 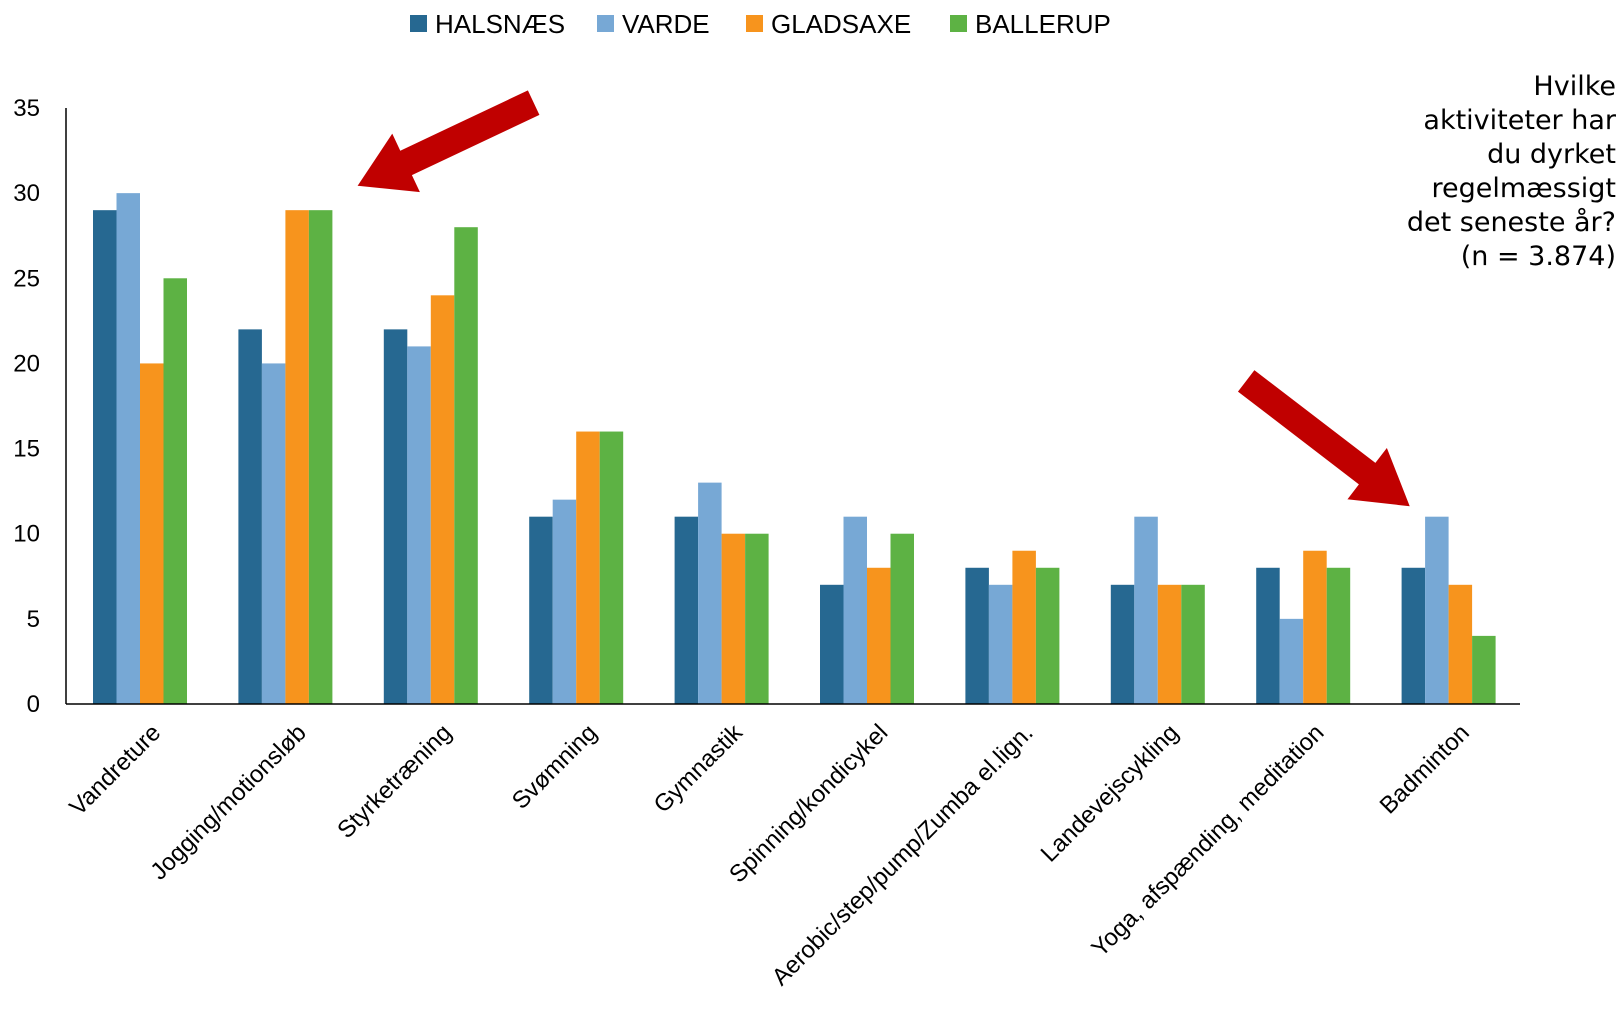 What do you see at coordinates (1207, 840) in the screenshot?
I see `x-category-label: Yoga, afspænding, meditation` at bounding box center [1207, 840].